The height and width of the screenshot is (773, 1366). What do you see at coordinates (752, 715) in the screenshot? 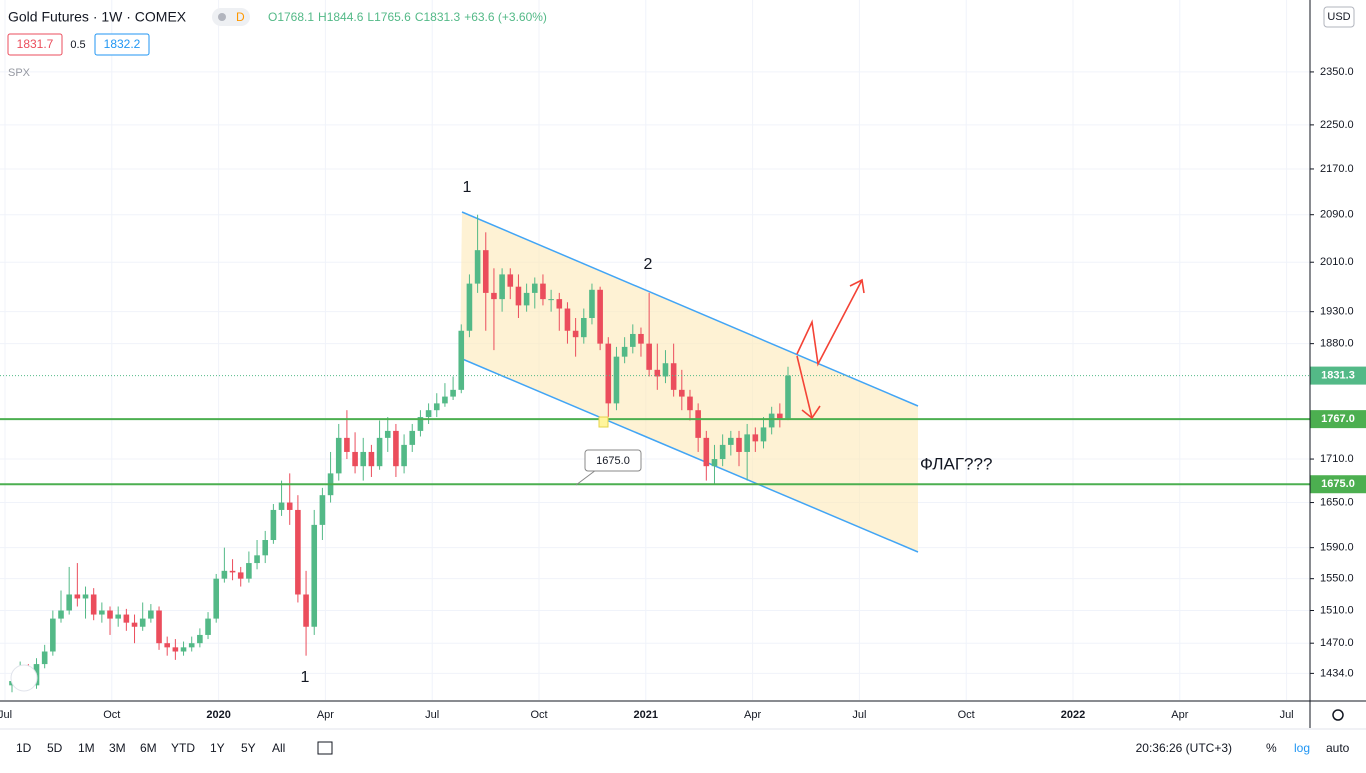
I see `x-tick-label: Apr` at bounding box center [752, 715].